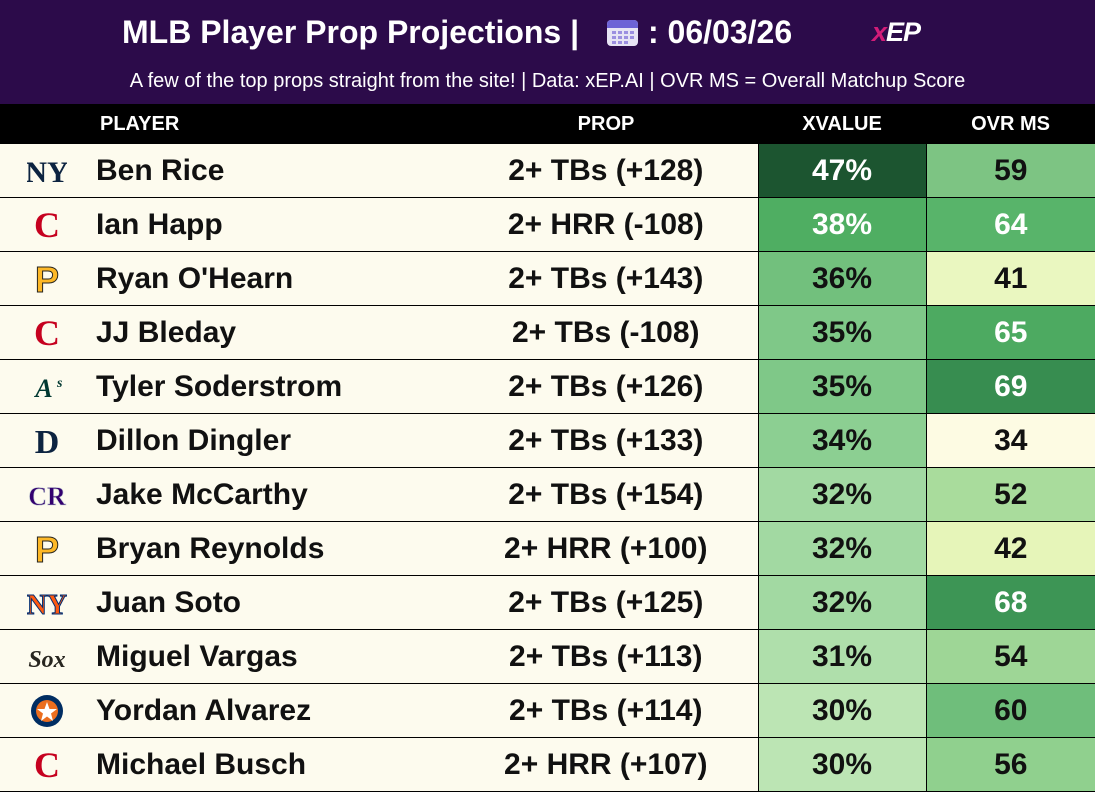 This screenshot has width=1095, height=792. I want to click on mets-logo-icon: NY, so click(47, 605).